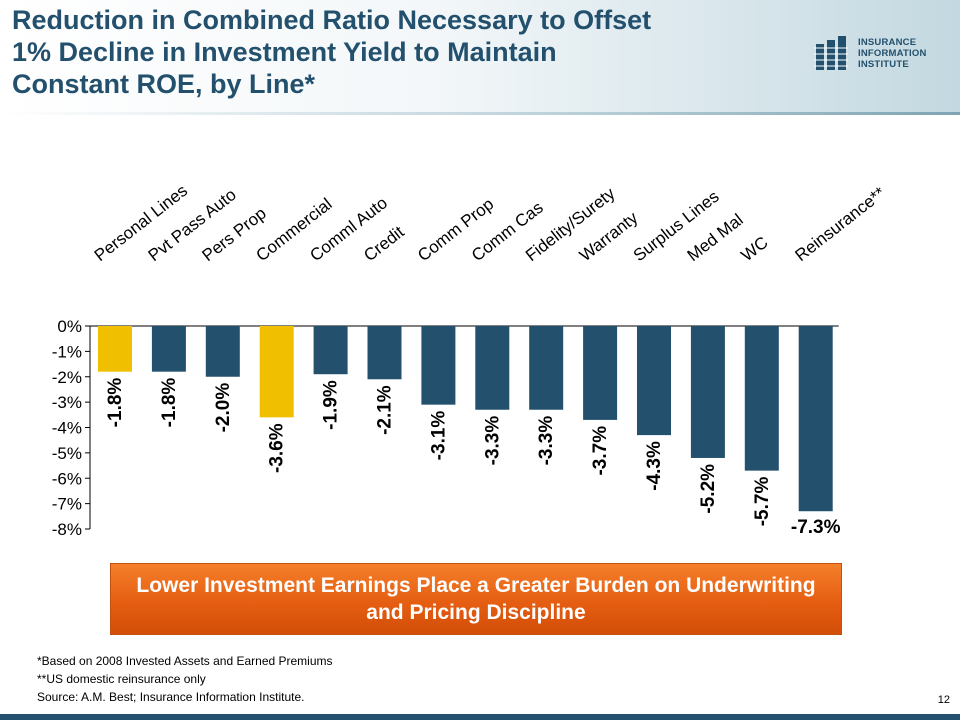  I want to click on logo-line: INFORMATION, so click(892, 53).